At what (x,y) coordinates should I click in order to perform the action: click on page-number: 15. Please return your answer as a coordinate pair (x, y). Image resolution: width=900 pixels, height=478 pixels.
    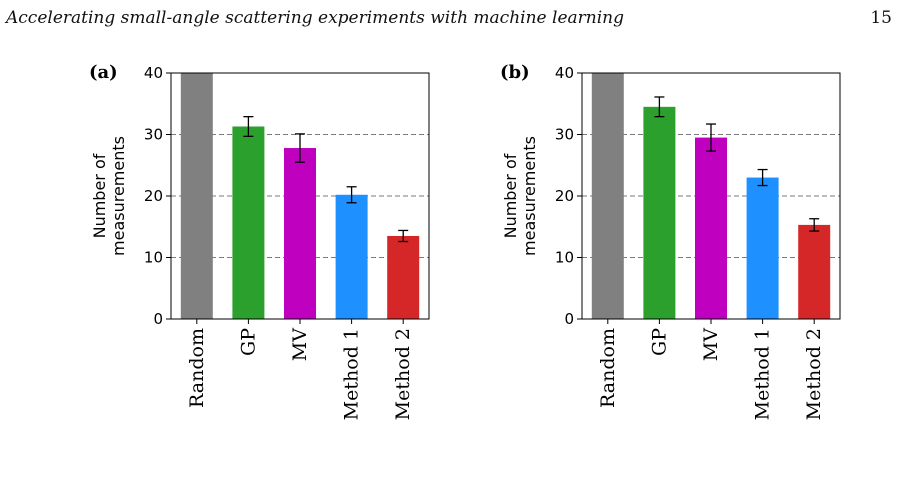
    Looking at the image, I should click on (881, 18).